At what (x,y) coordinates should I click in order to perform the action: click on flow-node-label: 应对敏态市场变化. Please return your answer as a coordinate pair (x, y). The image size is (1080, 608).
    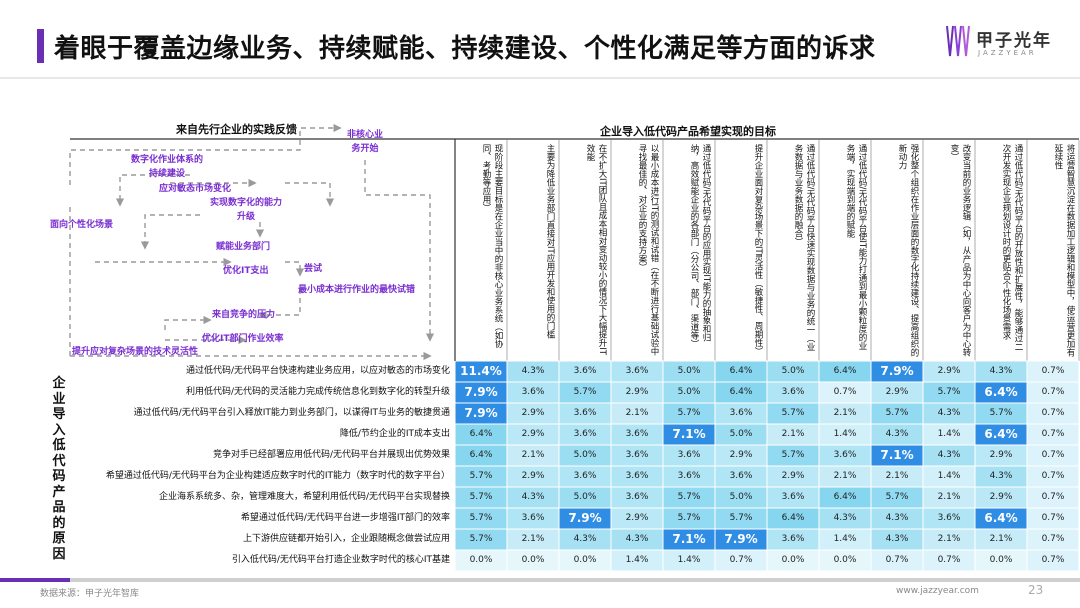
    Looking at the image, I should click on (195, 189).